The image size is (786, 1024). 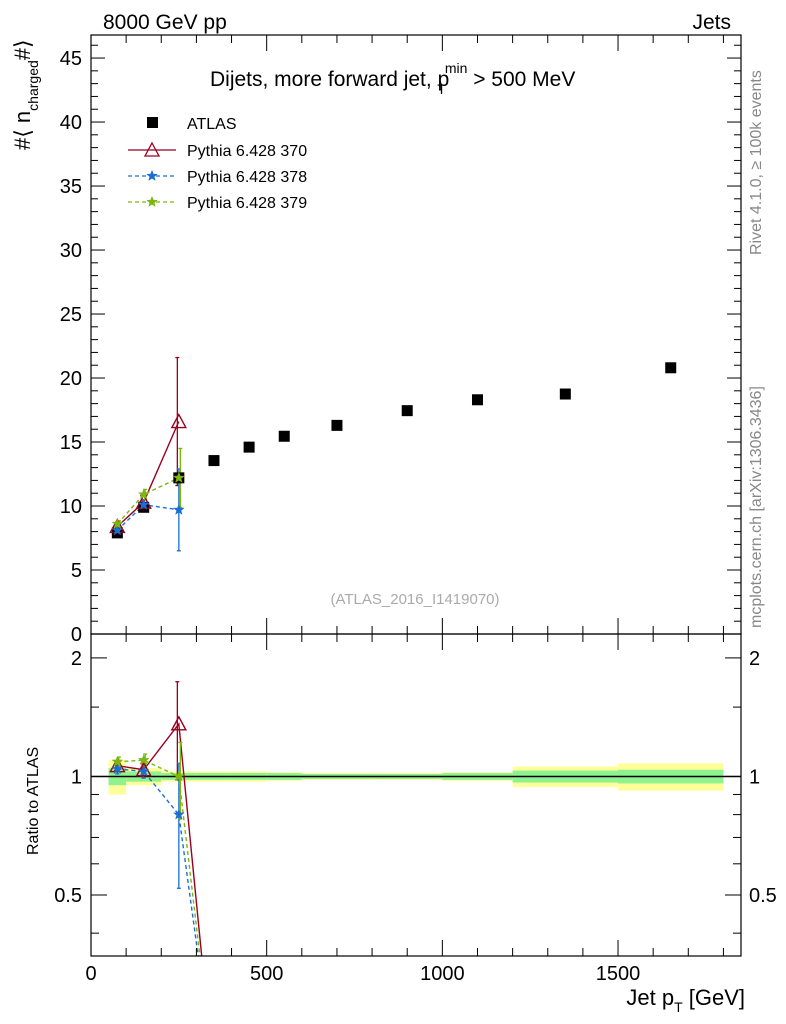 I want to click on y-label-post: #⟩, so click(x=22, y=49).